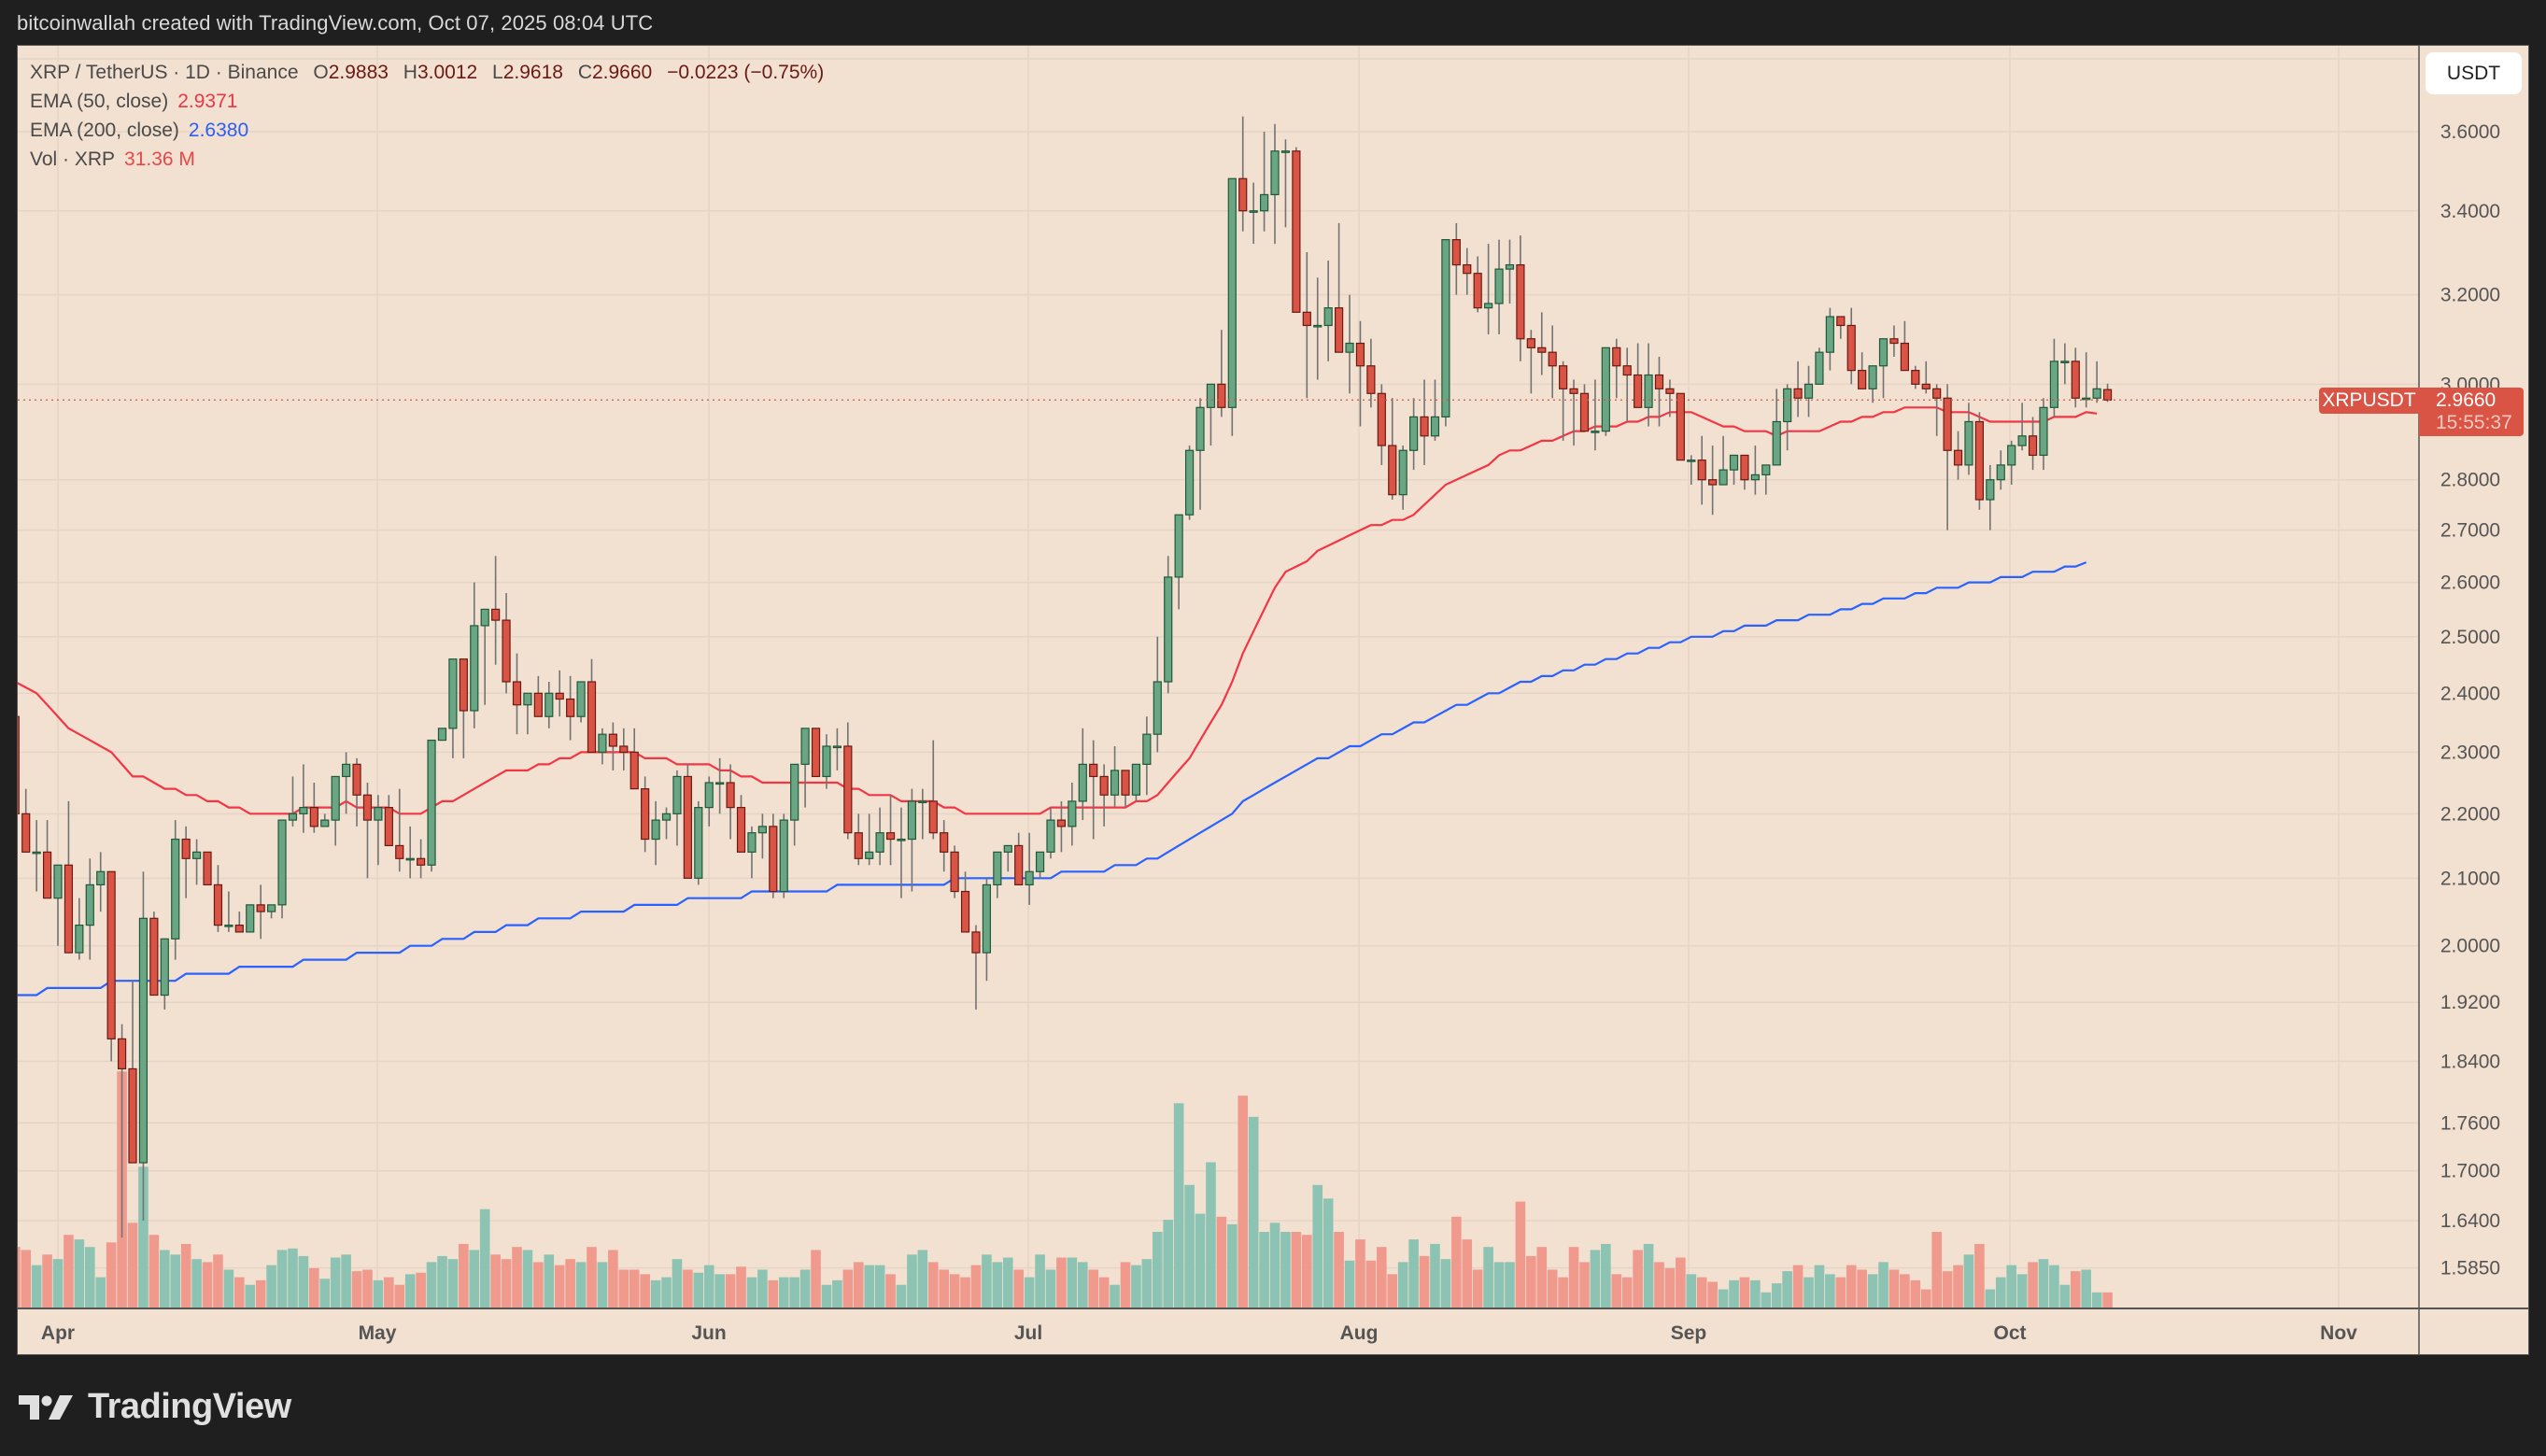  I want to click on time-axis: Apr May Jun Jul Aug Sep Oct Nov, so click(1199, 1333).